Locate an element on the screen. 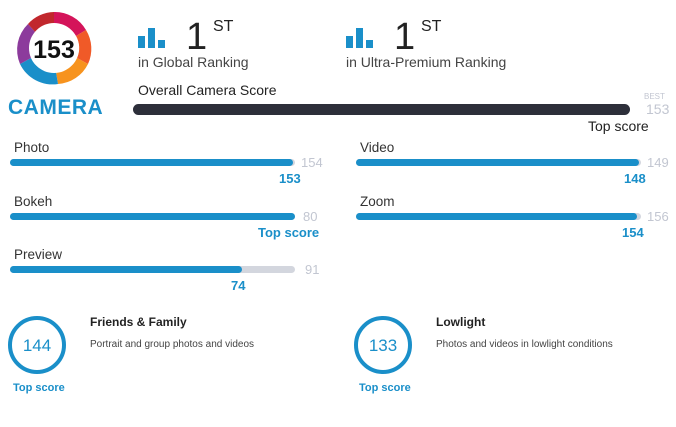 This screenshot has width=676, height=427. badge-ring-icon: 153 is located at coordinates (54, 48).